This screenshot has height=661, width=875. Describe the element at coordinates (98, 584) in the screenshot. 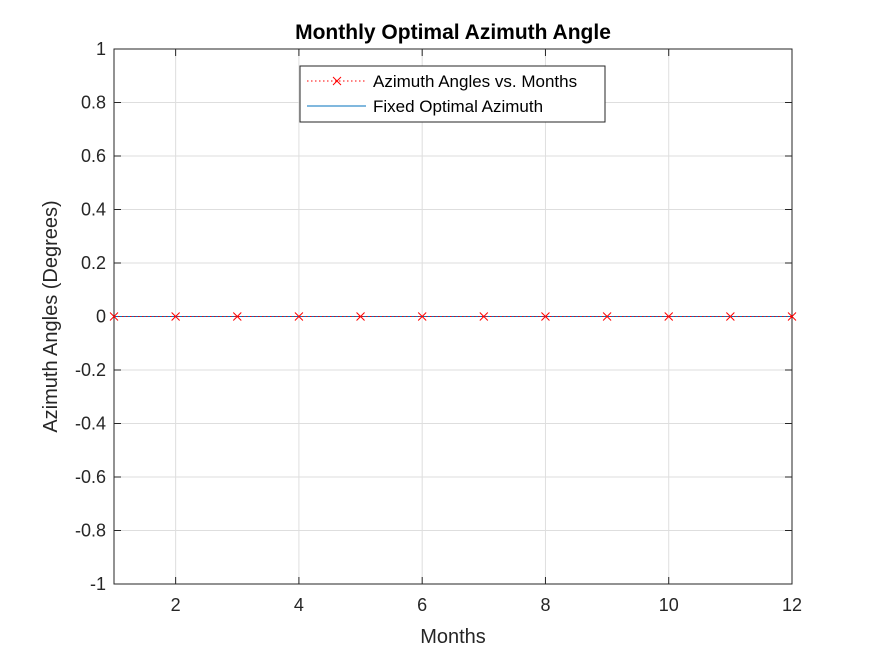

I see `y-tick-label: -1` at that location.